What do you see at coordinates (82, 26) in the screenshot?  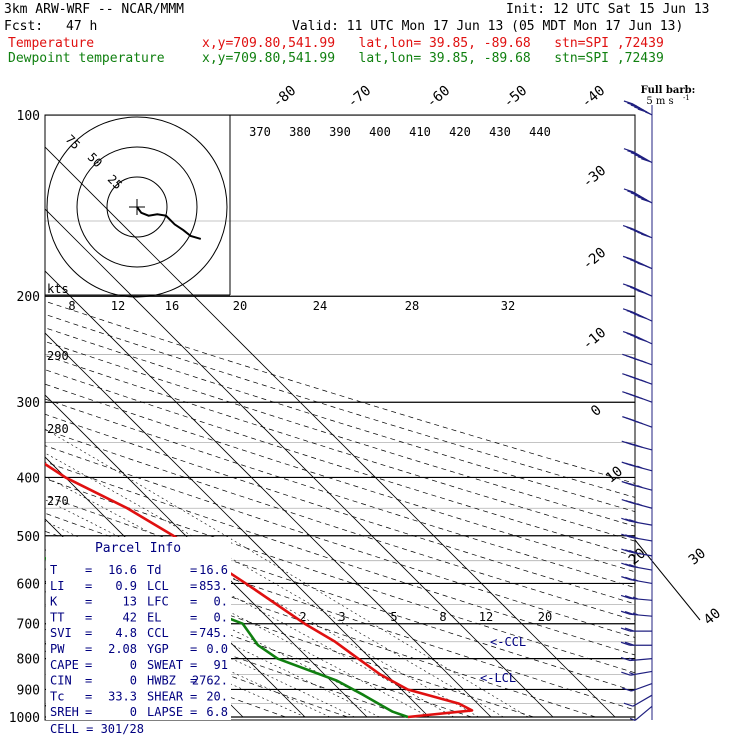 I see `forecast-hour: 47 h` at bounding box center [82, 26].